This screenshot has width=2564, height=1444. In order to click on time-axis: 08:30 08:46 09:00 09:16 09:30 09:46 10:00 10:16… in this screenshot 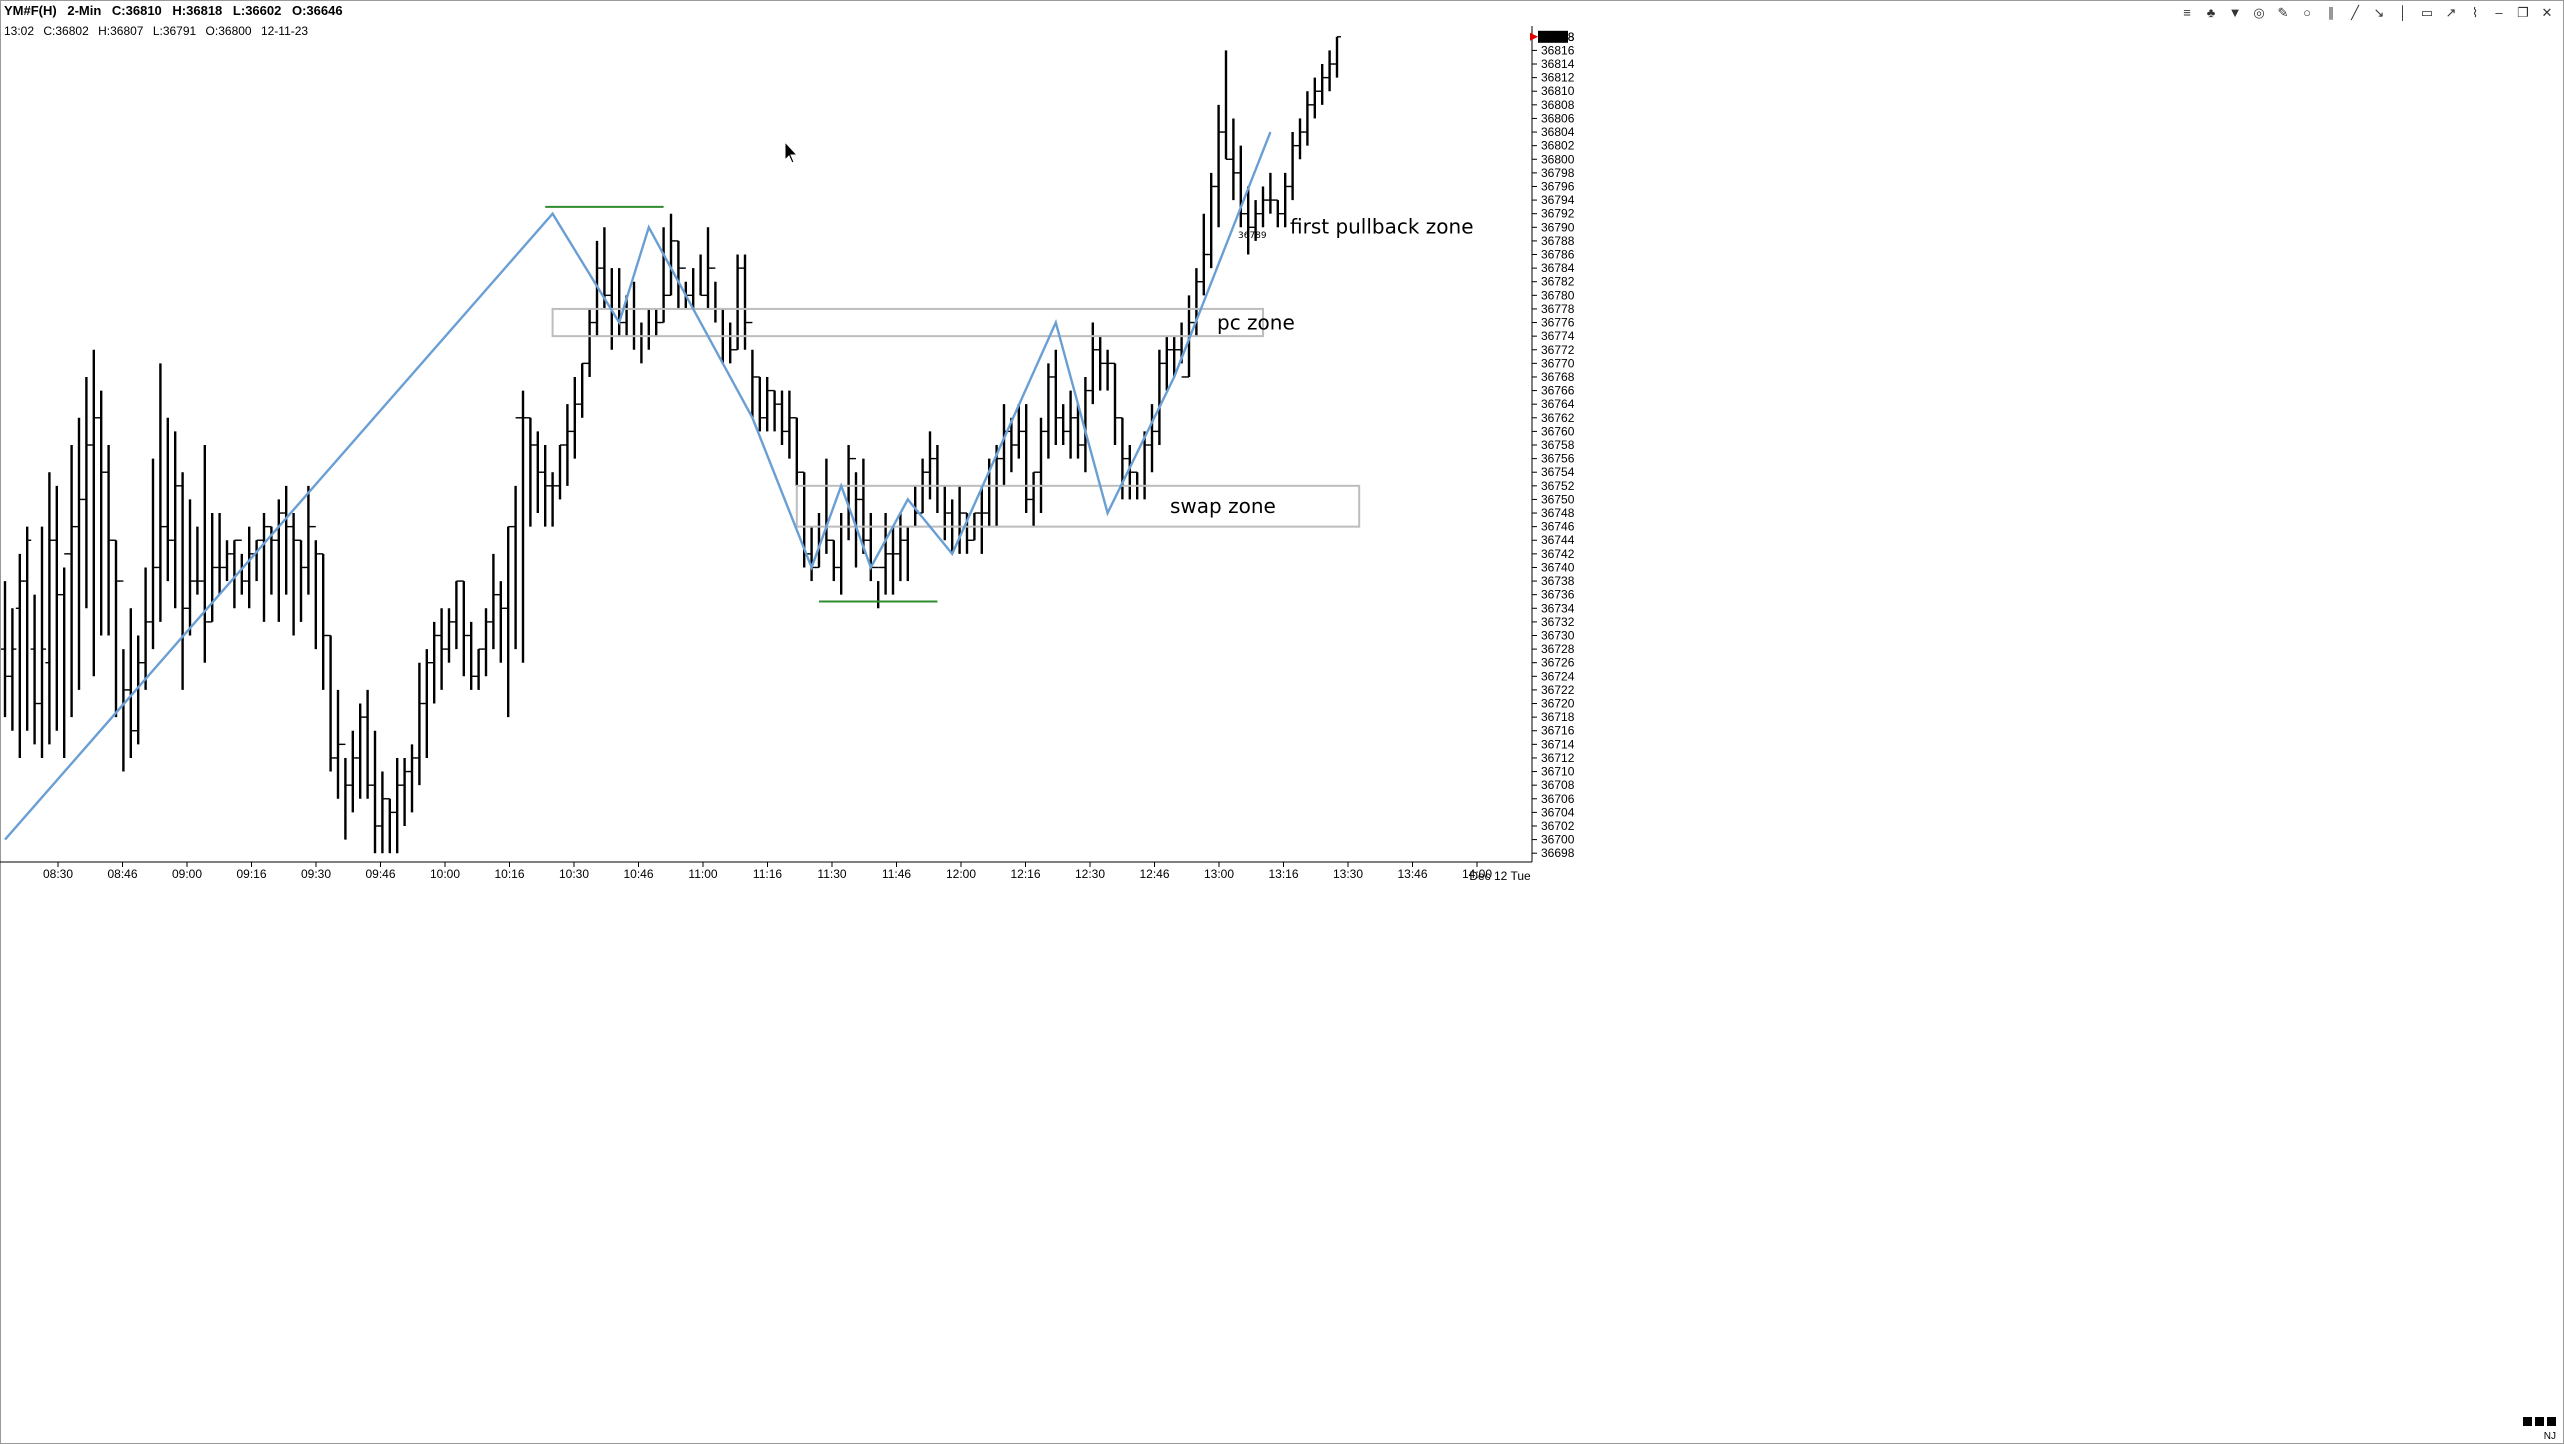, I will do `click(787, 872)`.